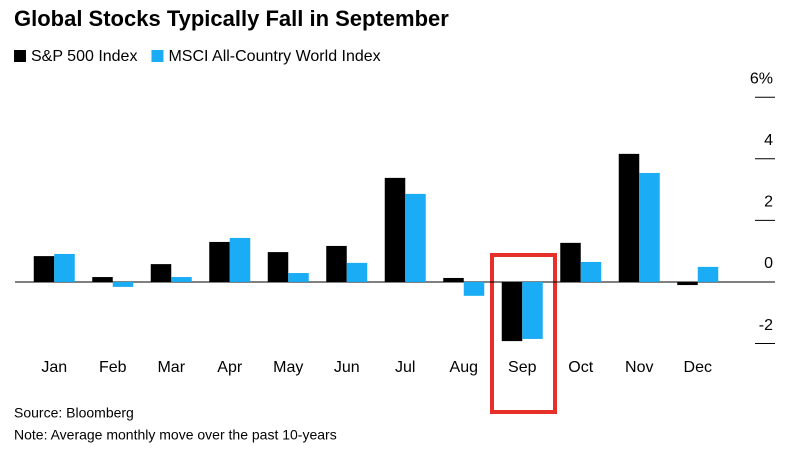  What do you see at coordinates (113, 367) in the screenshot?
I see `x-tick-label: Feb` at bounding box center [113, 367].